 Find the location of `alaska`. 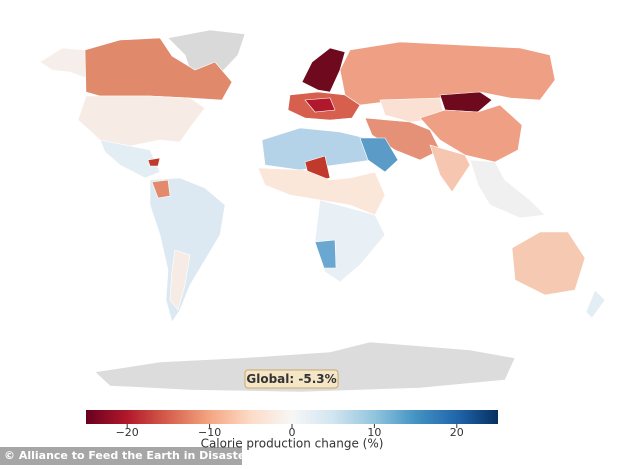

alaska is located at coordinates (63, 63).